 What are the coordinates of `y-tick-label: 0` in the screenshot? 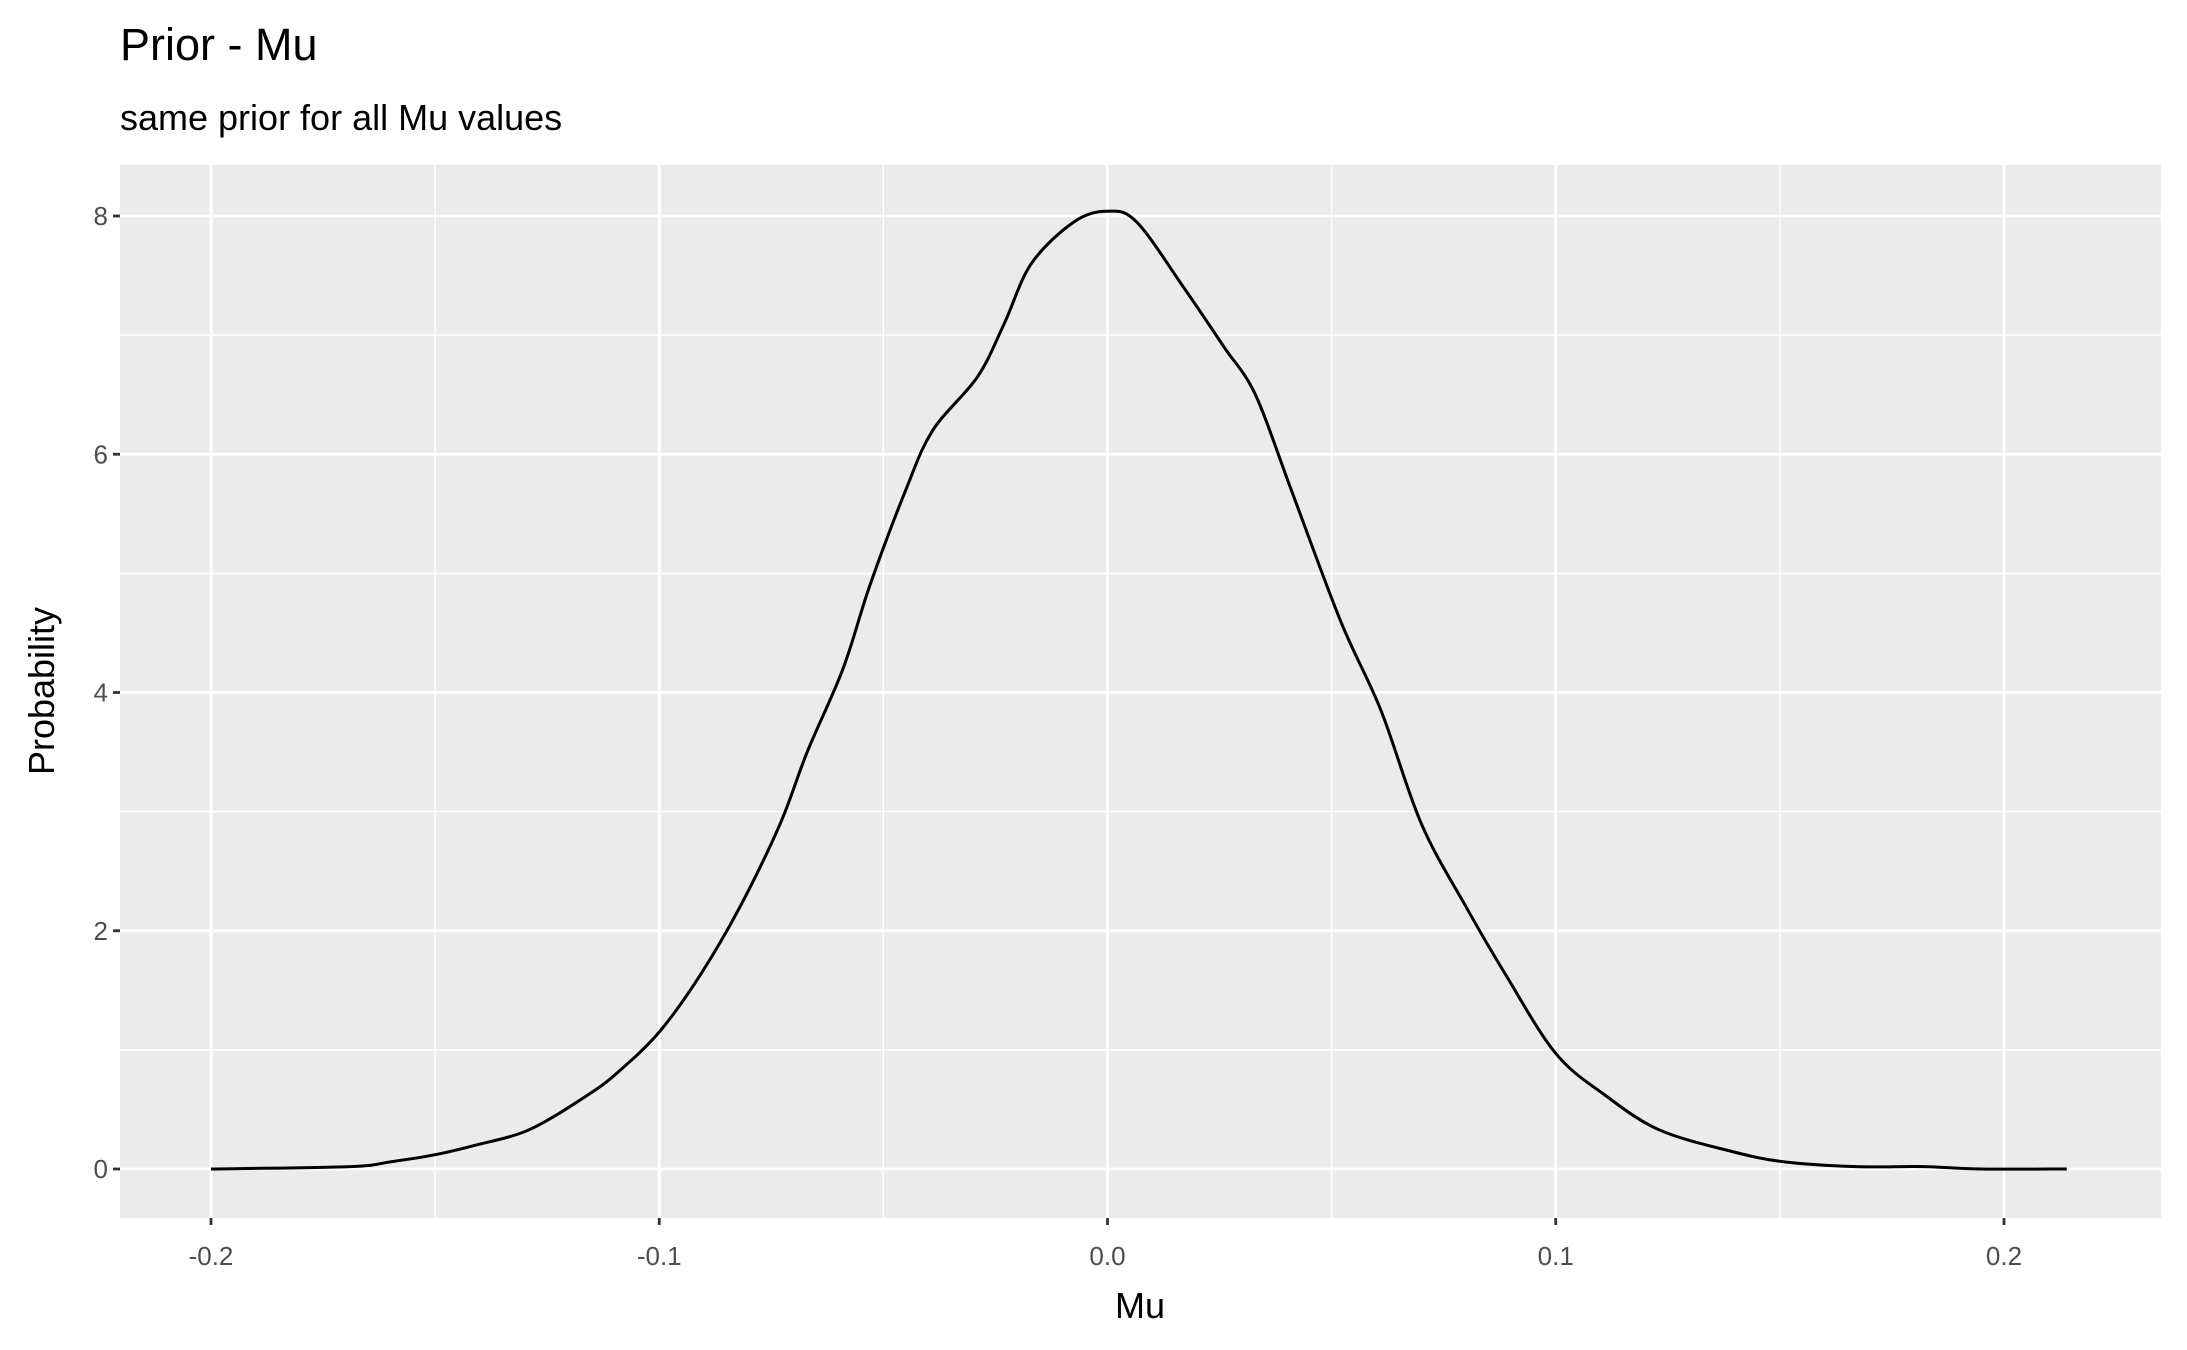 It's located at (101, 1169).